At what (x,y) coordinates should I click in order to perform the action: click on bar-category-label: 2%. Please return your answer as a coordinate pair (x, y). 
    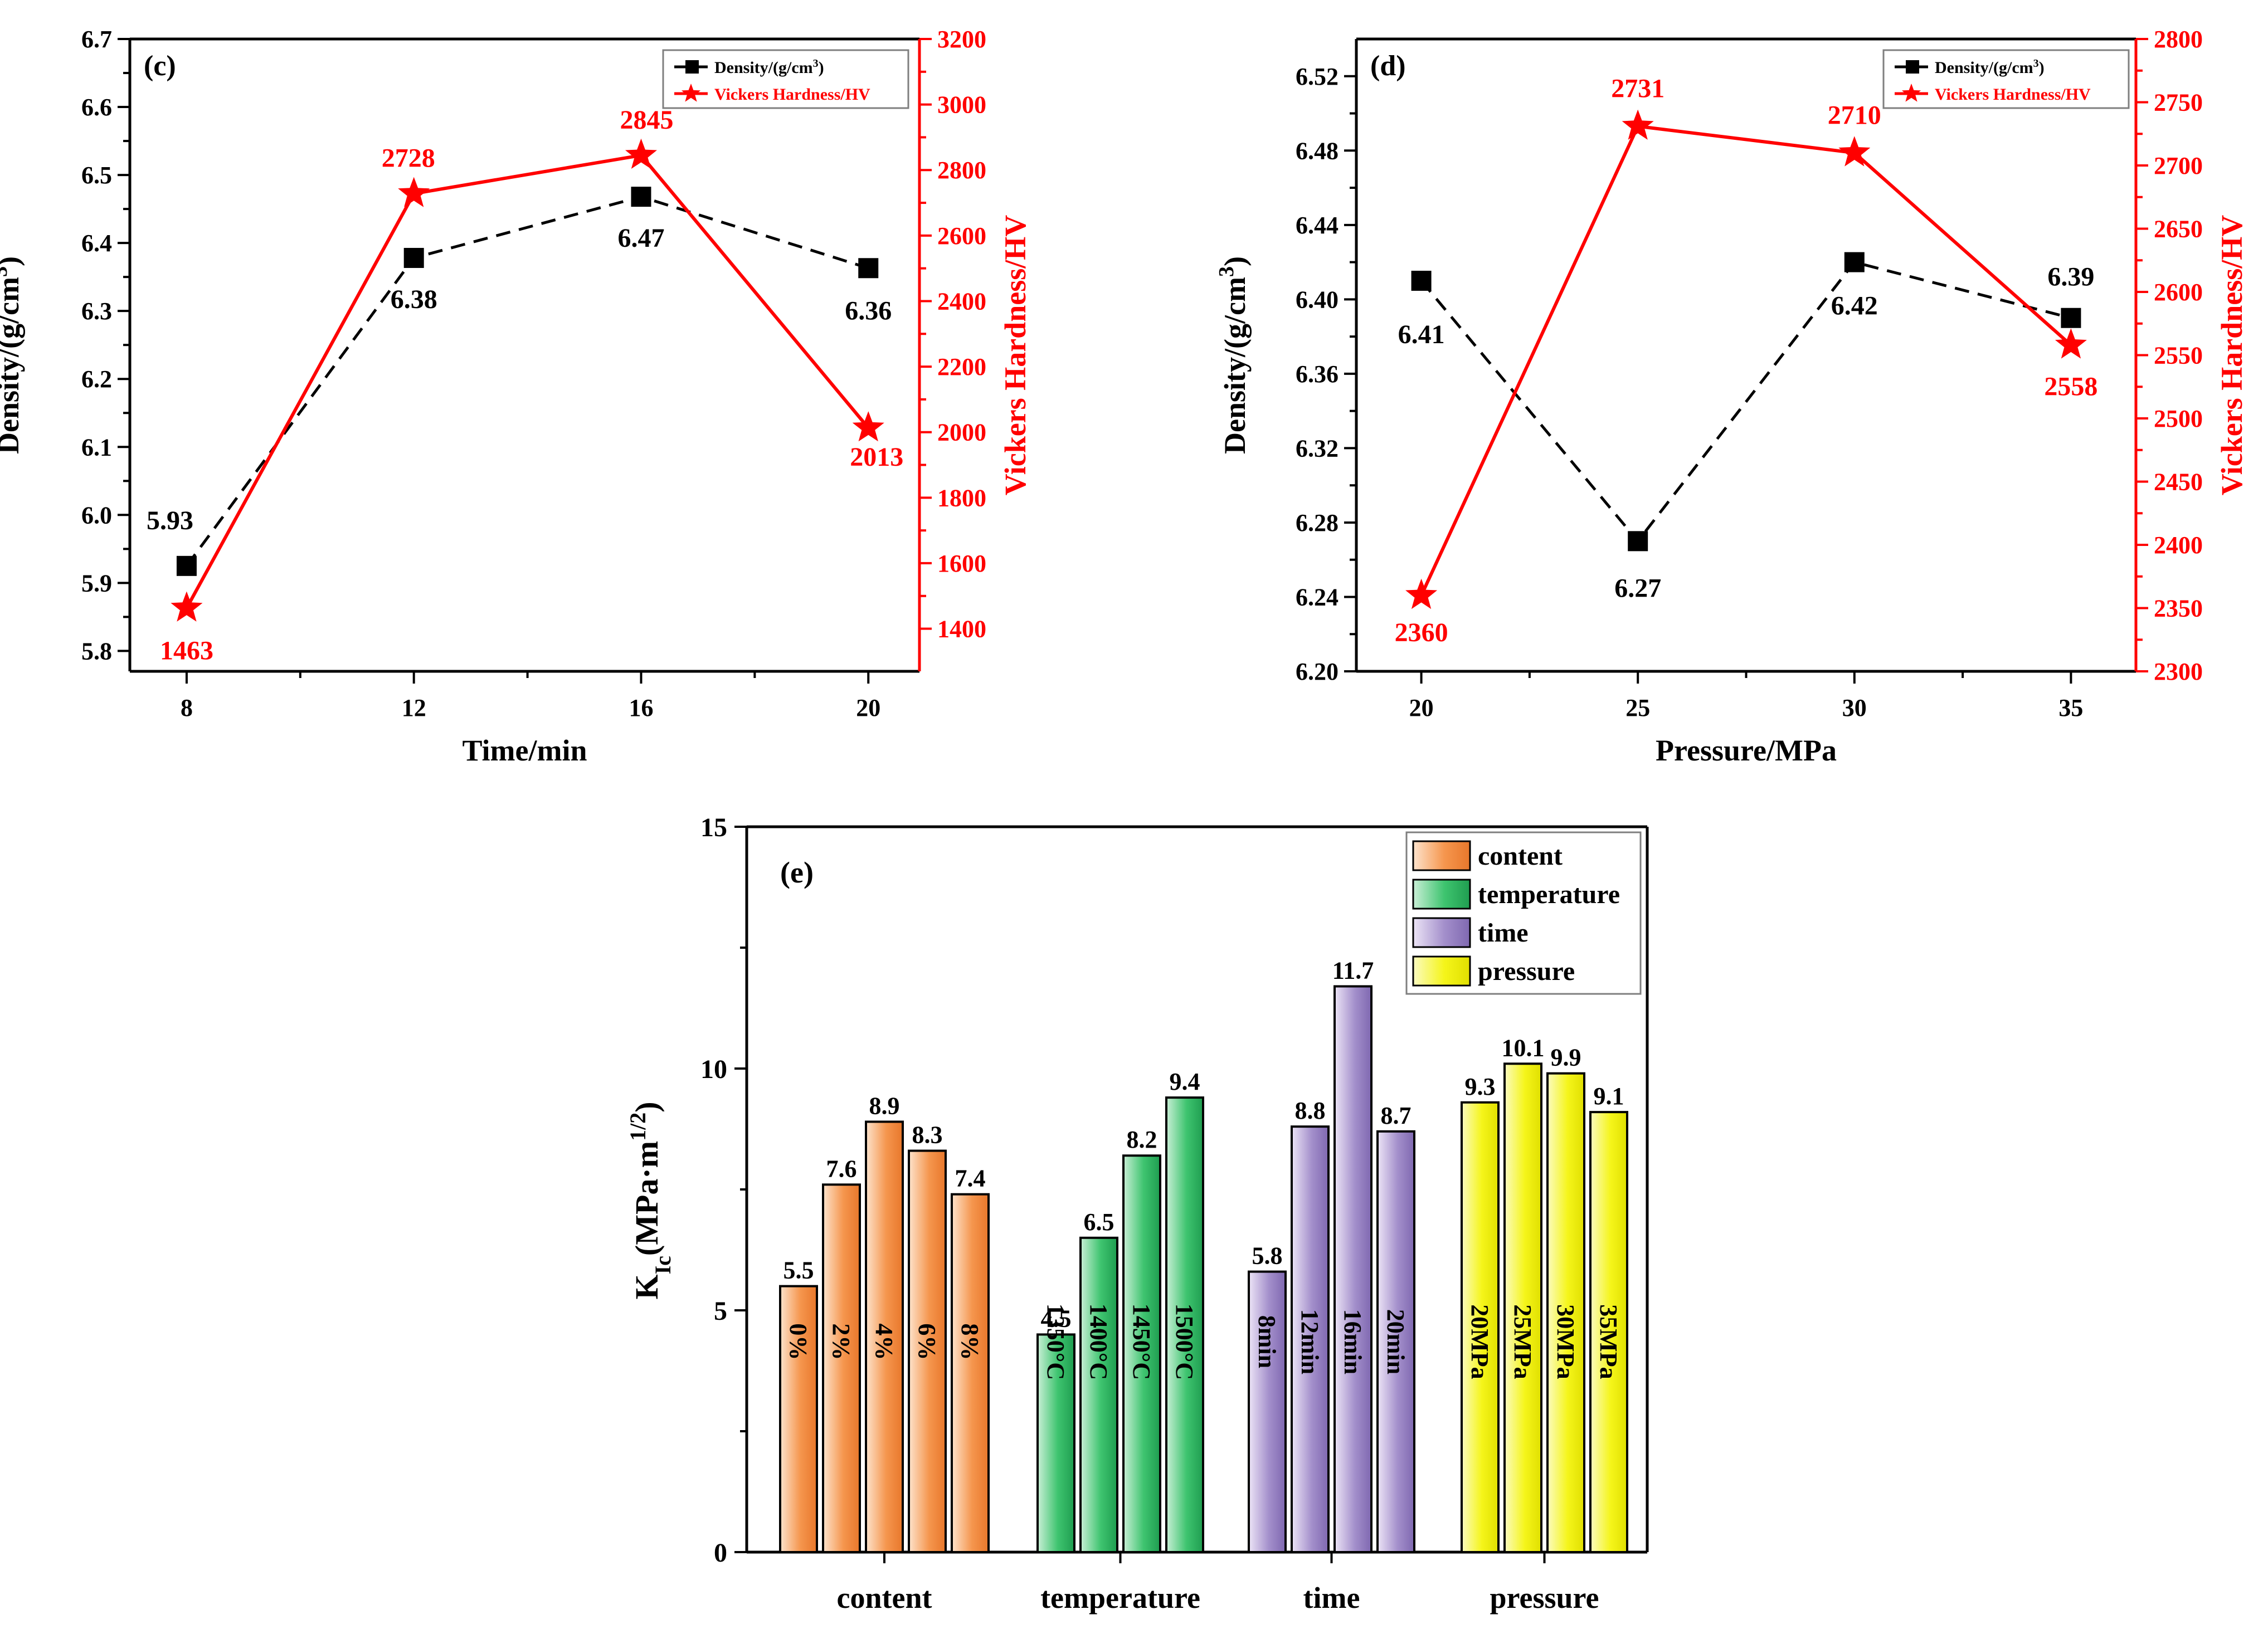
    Looking at the image, I should click on (841, 1342).